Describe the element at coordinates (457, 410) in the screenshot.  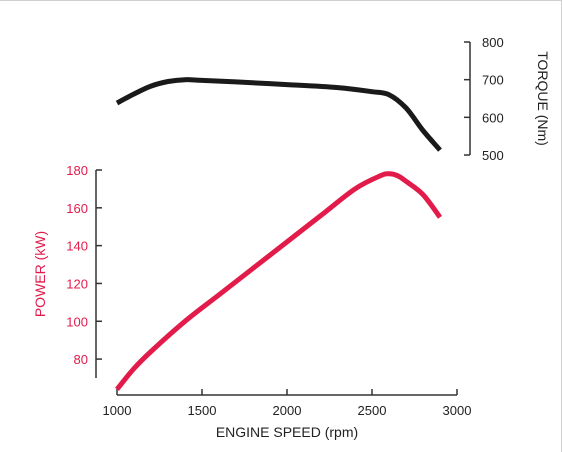
I see `x-tick-label: 3000` at that location.